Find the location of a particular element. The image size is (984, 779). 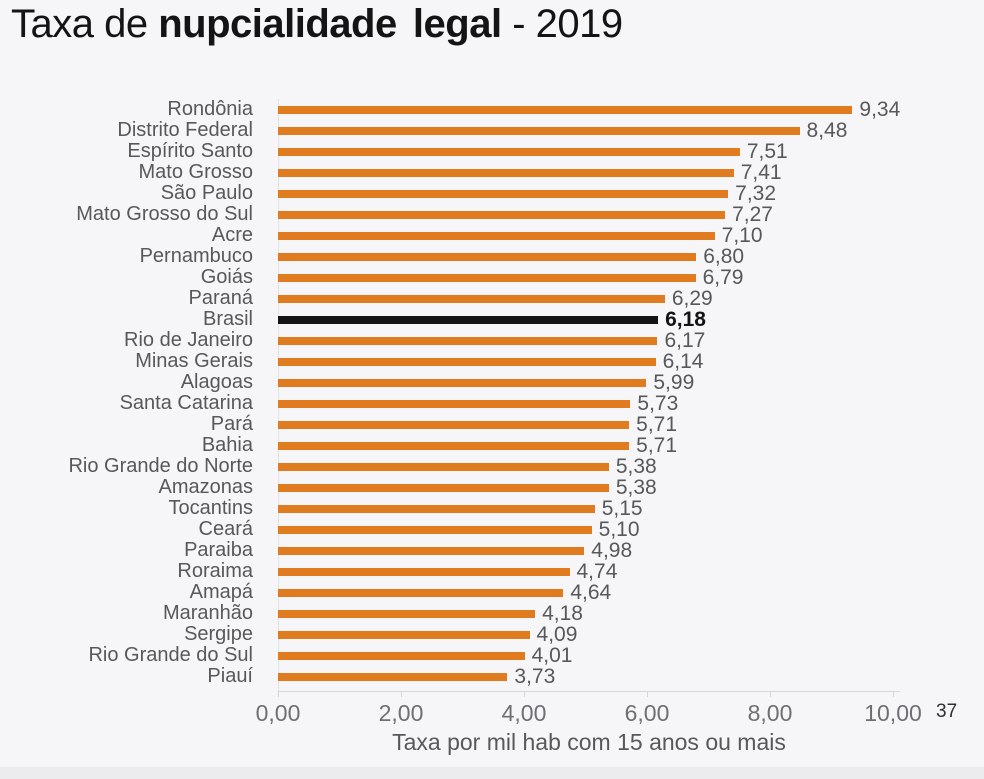

bar-row: Piauí 3,73 is located at coordinates (492, 676).